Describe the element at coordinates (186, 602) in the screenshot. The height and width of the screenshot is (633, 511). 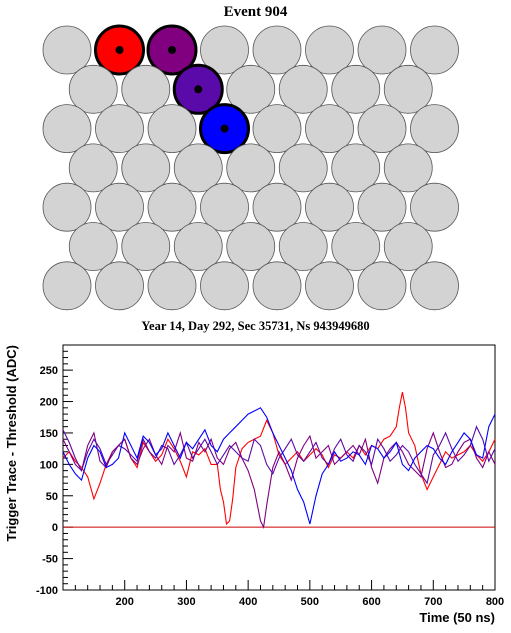
I see `x-tick-label: 300` at that location.